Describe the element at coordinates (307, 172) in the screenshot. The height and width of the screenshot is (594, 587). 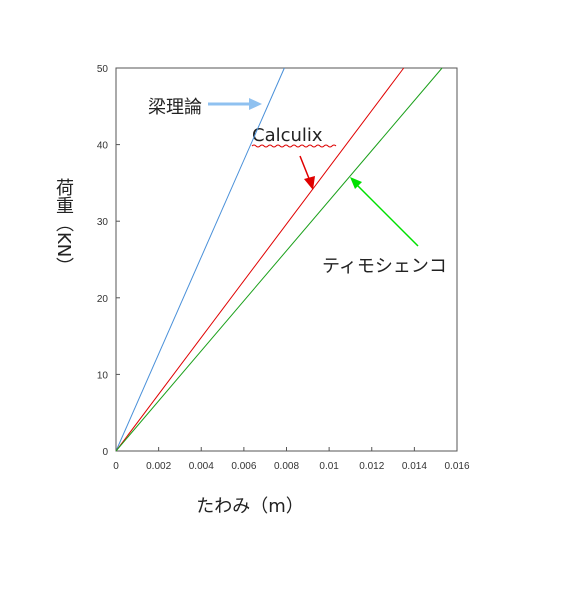
I see `red-arrow` at that location.